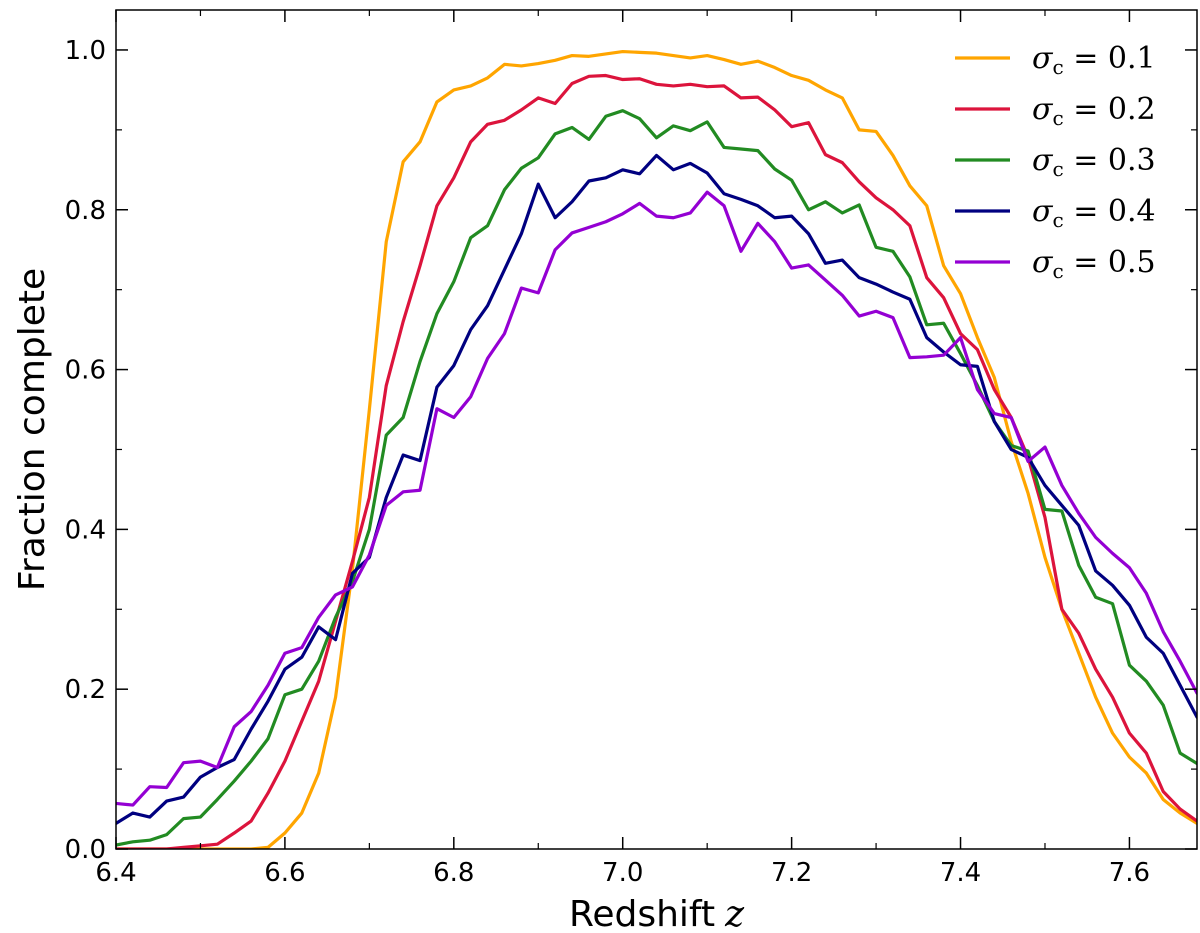 Image resolution: width=1200 pixels, height=933 pixels. Describe the element at coordinates (115, 873) in the screenshot. I see `x-tick-label: 6.4` at that location.